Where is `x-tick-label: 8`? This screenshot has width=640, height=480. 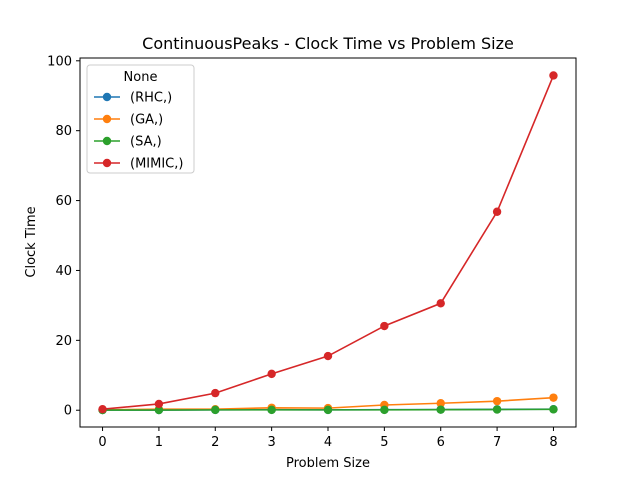 x-tick-label: 8 is located at coordinates (553, 442).